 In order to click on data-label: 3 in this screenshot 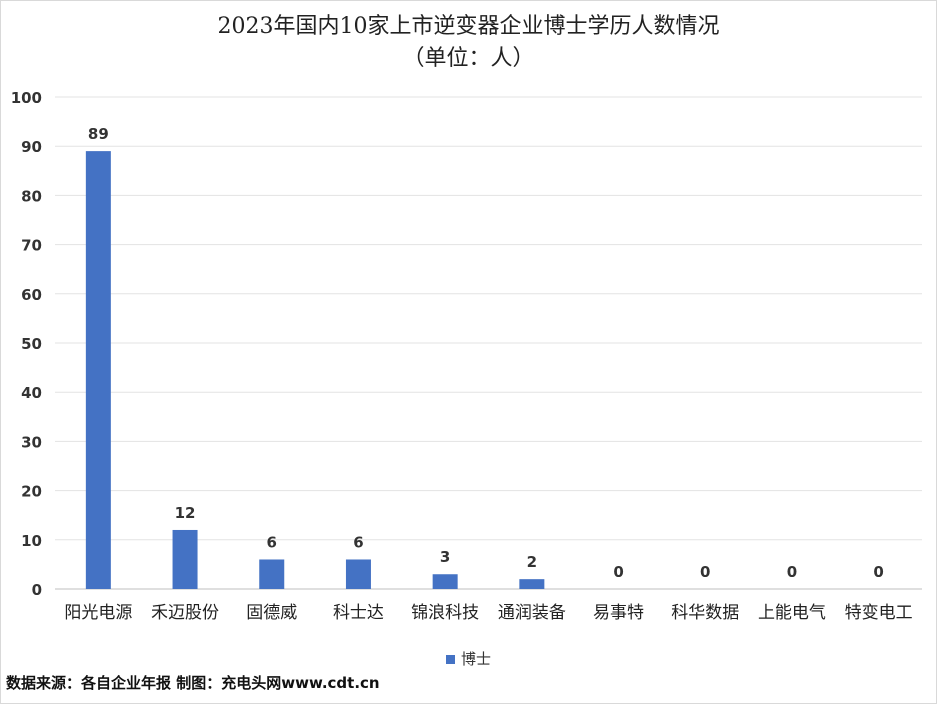, I will do `click(445, 557)`.